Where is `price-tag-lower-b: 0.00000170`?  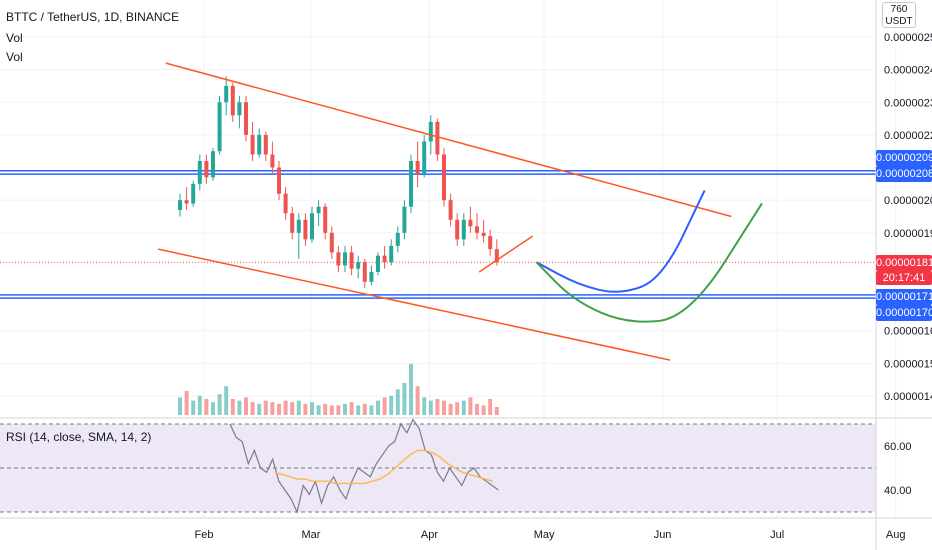 price-tag-lower-b: 0.00000170 is located at coordinates (904, 313).